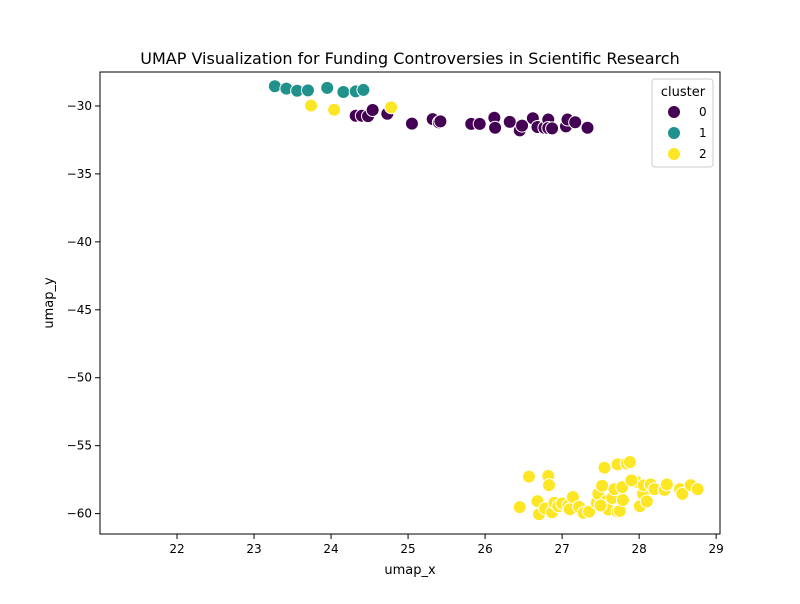  Describe the element at coordinates (687, 133) in the screenshot. I see `legend-entries: 0 1 2` at that location.